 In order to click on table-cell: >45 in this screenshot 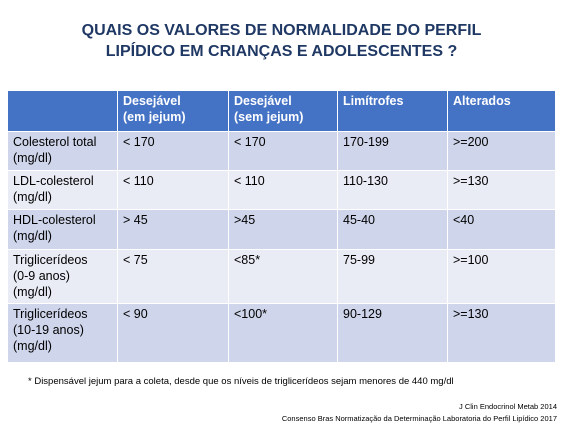, I will do `click(283, 229)`.